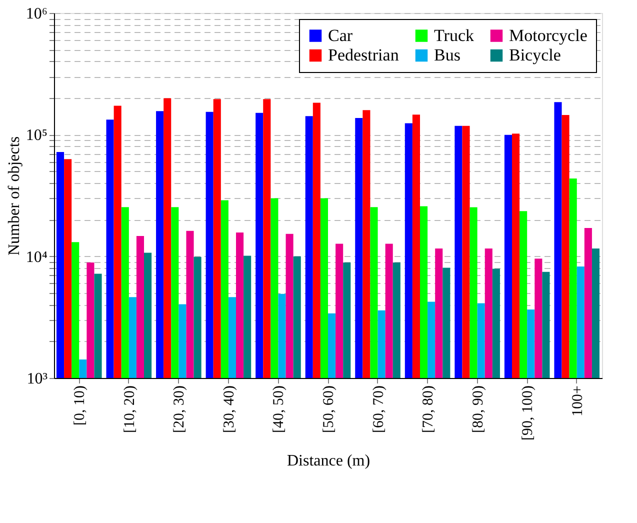 The width and height of the screenshot is (637, 523). Describe the element at coordinates (428, 409) in the screenshot. I see `x-tick-label: [70, 80)` at that location.